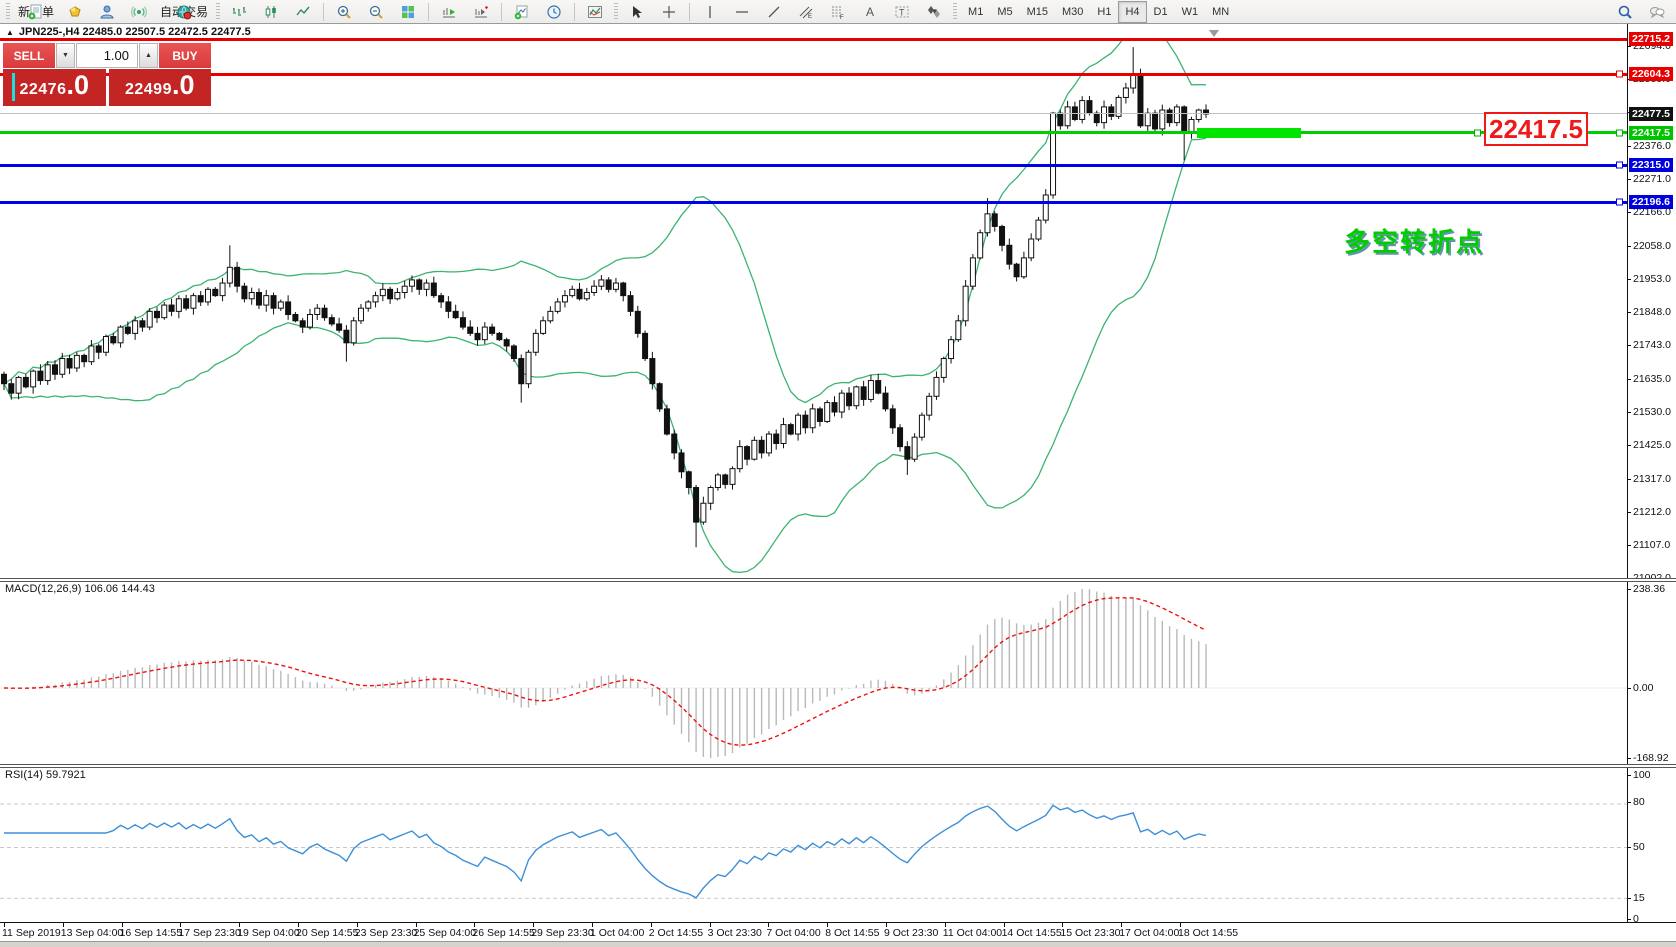  What do you see at coordinates (31, 933) in the screenshot?
I see `time-axis-label: 11 Sep 2019` at bounding box center [31, 933].